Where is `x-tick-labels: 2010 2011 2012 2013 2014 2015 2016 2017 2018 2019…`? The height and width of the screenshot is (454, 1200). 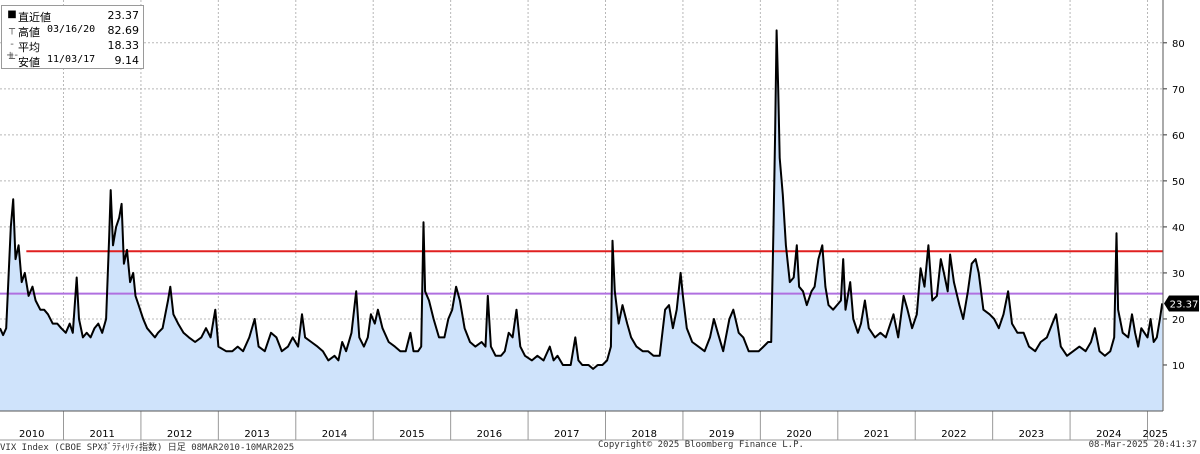 x-tick-labels: 2010 2011 2012 2013 2014 2015 2016 2017 2018 2019… is located at coordinates (593, 434).